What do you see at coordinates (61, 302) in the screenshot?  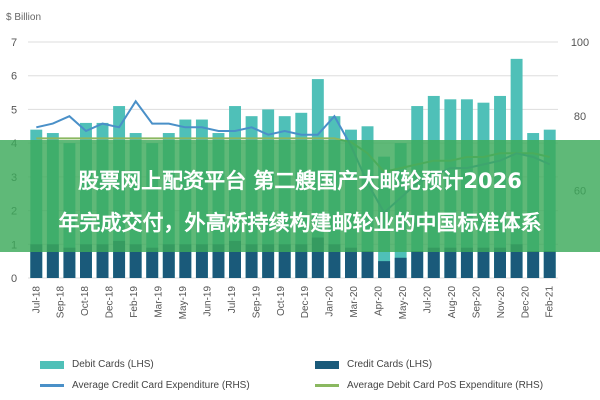 I see `x-tick-label: Sep-18` at bounding box center [61, 302].